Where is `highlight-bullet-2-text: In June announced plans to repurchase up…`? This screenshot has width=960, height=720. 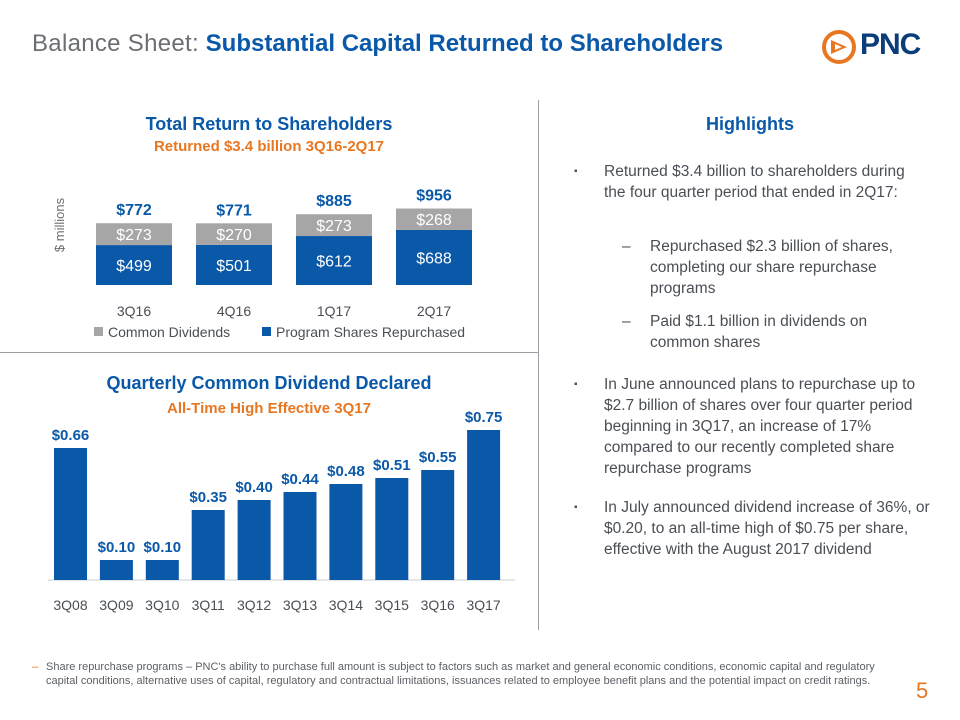 highlight-bullet-2-text: In June announced plans to repurchase up… is located at coordinates (760, 426).